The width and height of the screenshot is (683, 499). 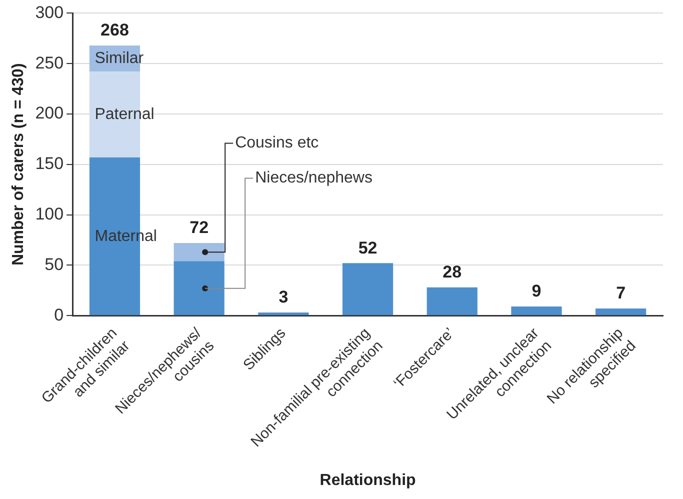 What do you see at coordinates (283, 297) in the screenshot?
I see `total-label: 3` at bounding box center [283, 297].